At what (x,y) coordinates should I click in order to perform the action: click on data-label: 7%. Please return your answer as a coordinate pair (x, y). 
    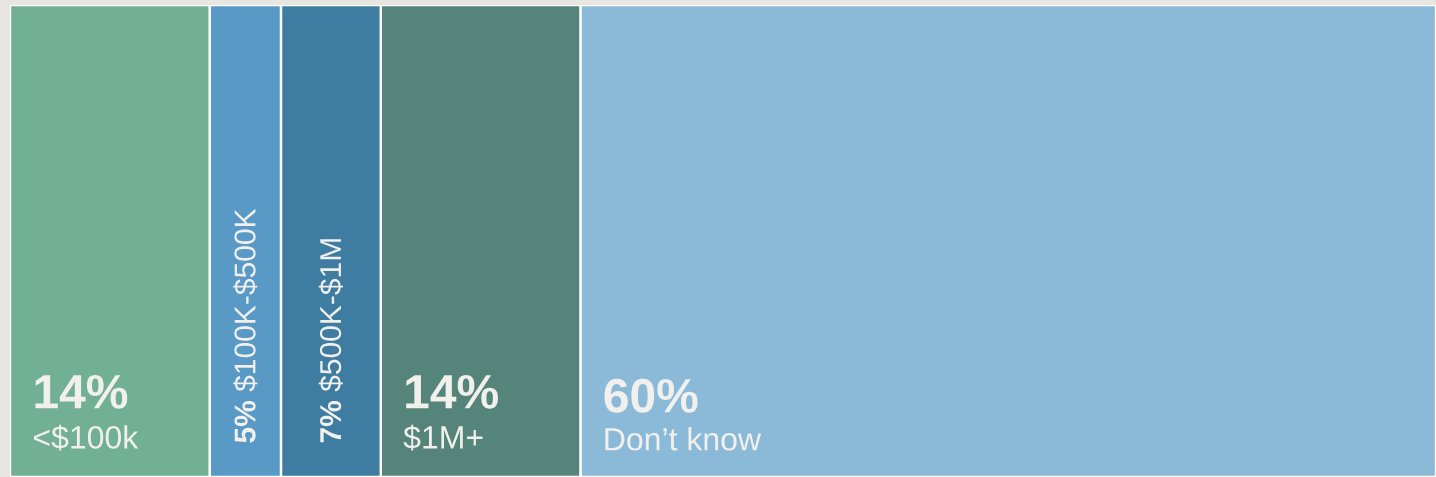
    Looking at the image, I should click on (331, 422).